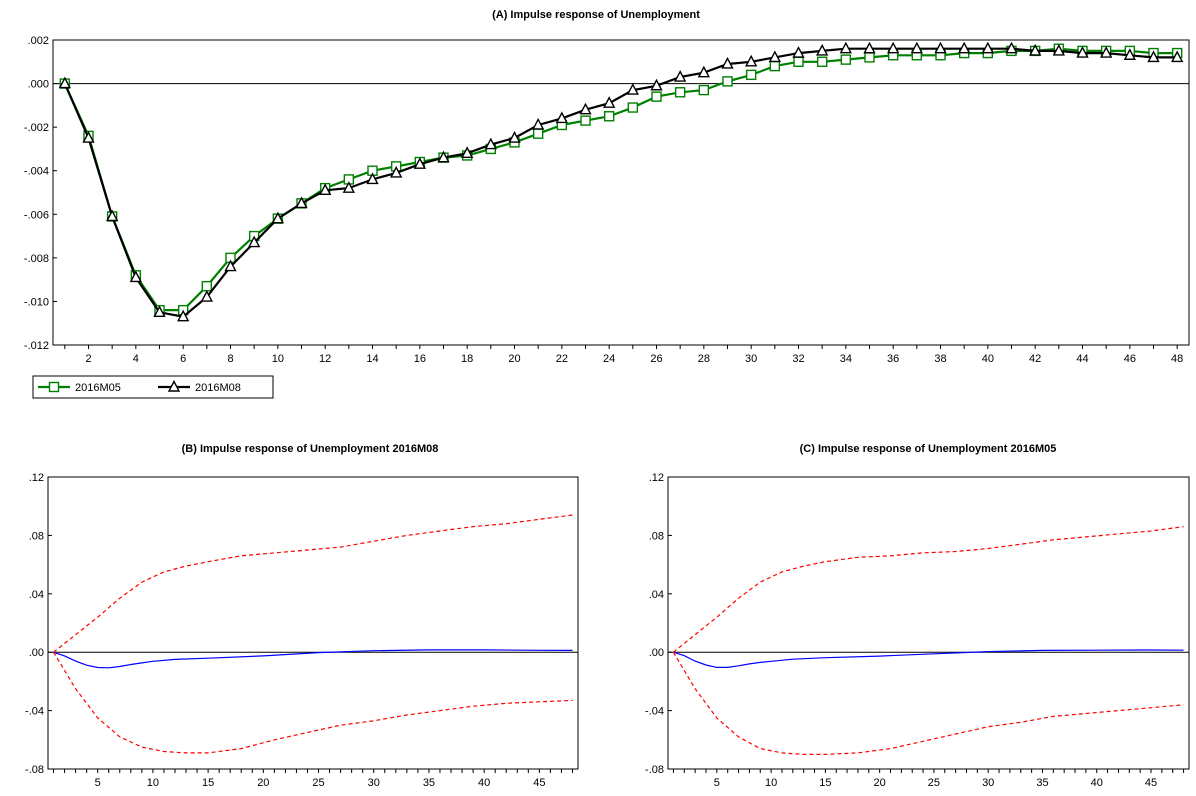 The width and height of the screenshot is (1196, 796). What do you see at coordinates (136, 359) in the screenshot?
I see `x-tick-label: 4` at bounding box center [136, 359].